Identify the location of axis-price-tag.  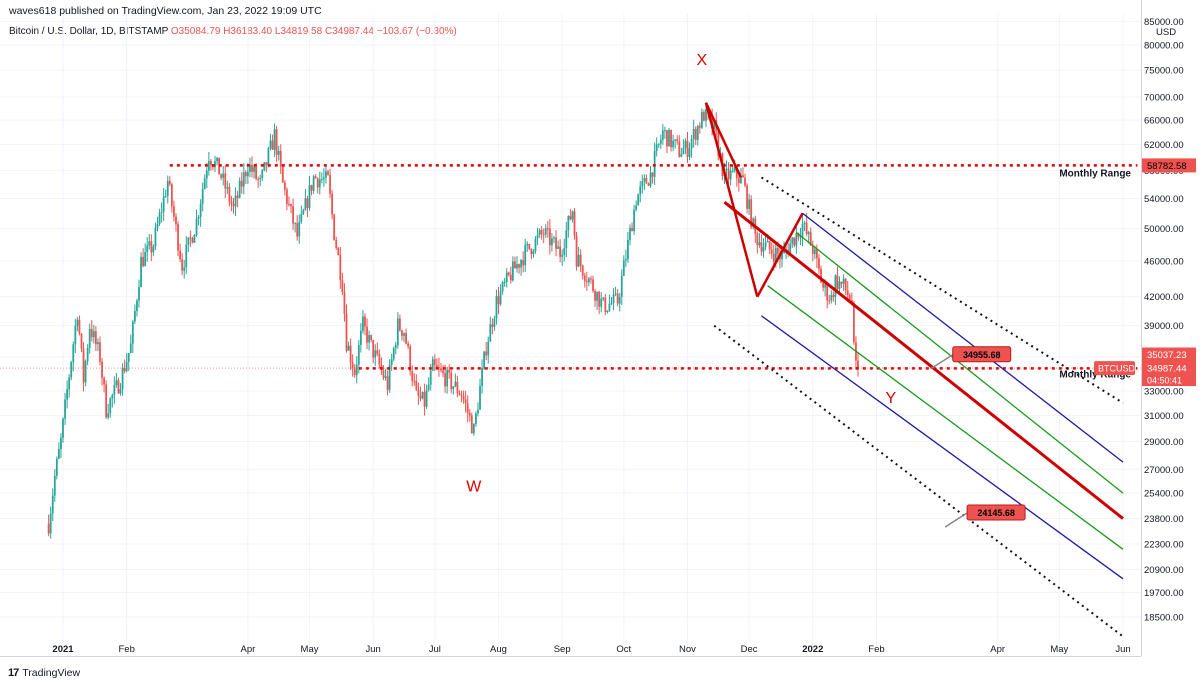
(1169, 368).